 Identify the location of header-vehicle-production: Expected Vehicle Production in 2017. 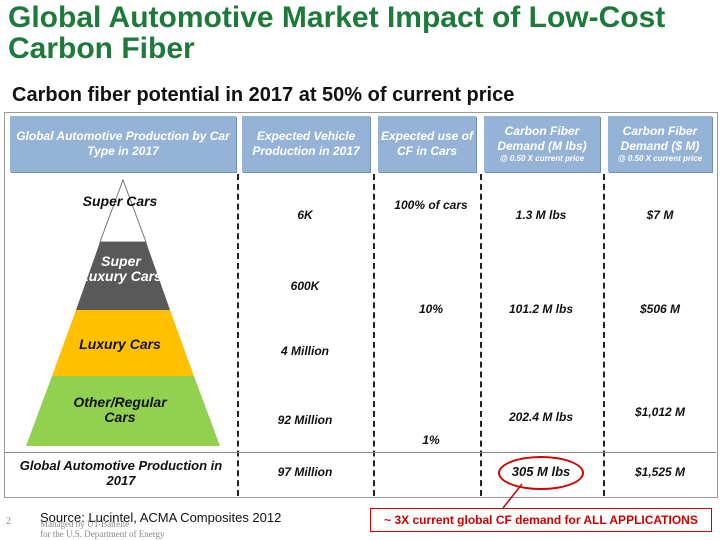
(306, 144).